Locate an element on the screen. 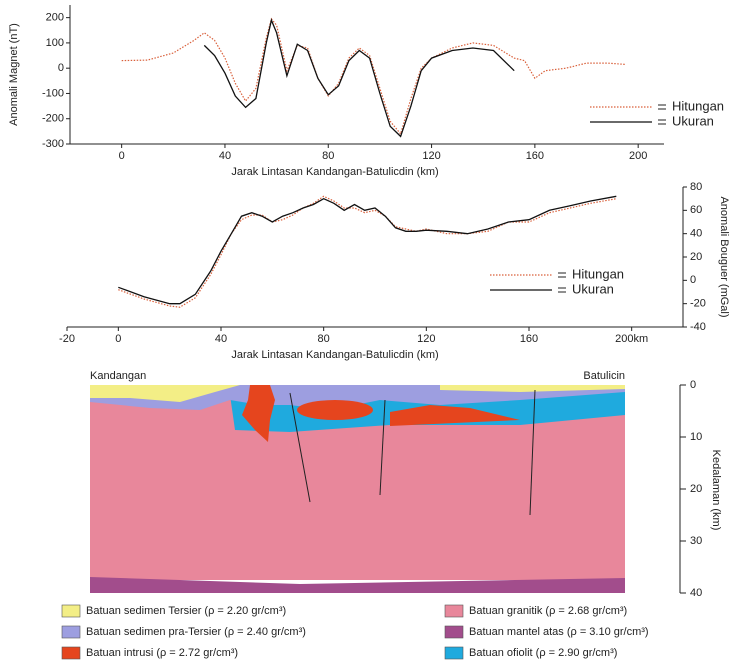 This screenshot has width=752, height=670. x-tick-label: 200km is located at coordinates (631, 339).